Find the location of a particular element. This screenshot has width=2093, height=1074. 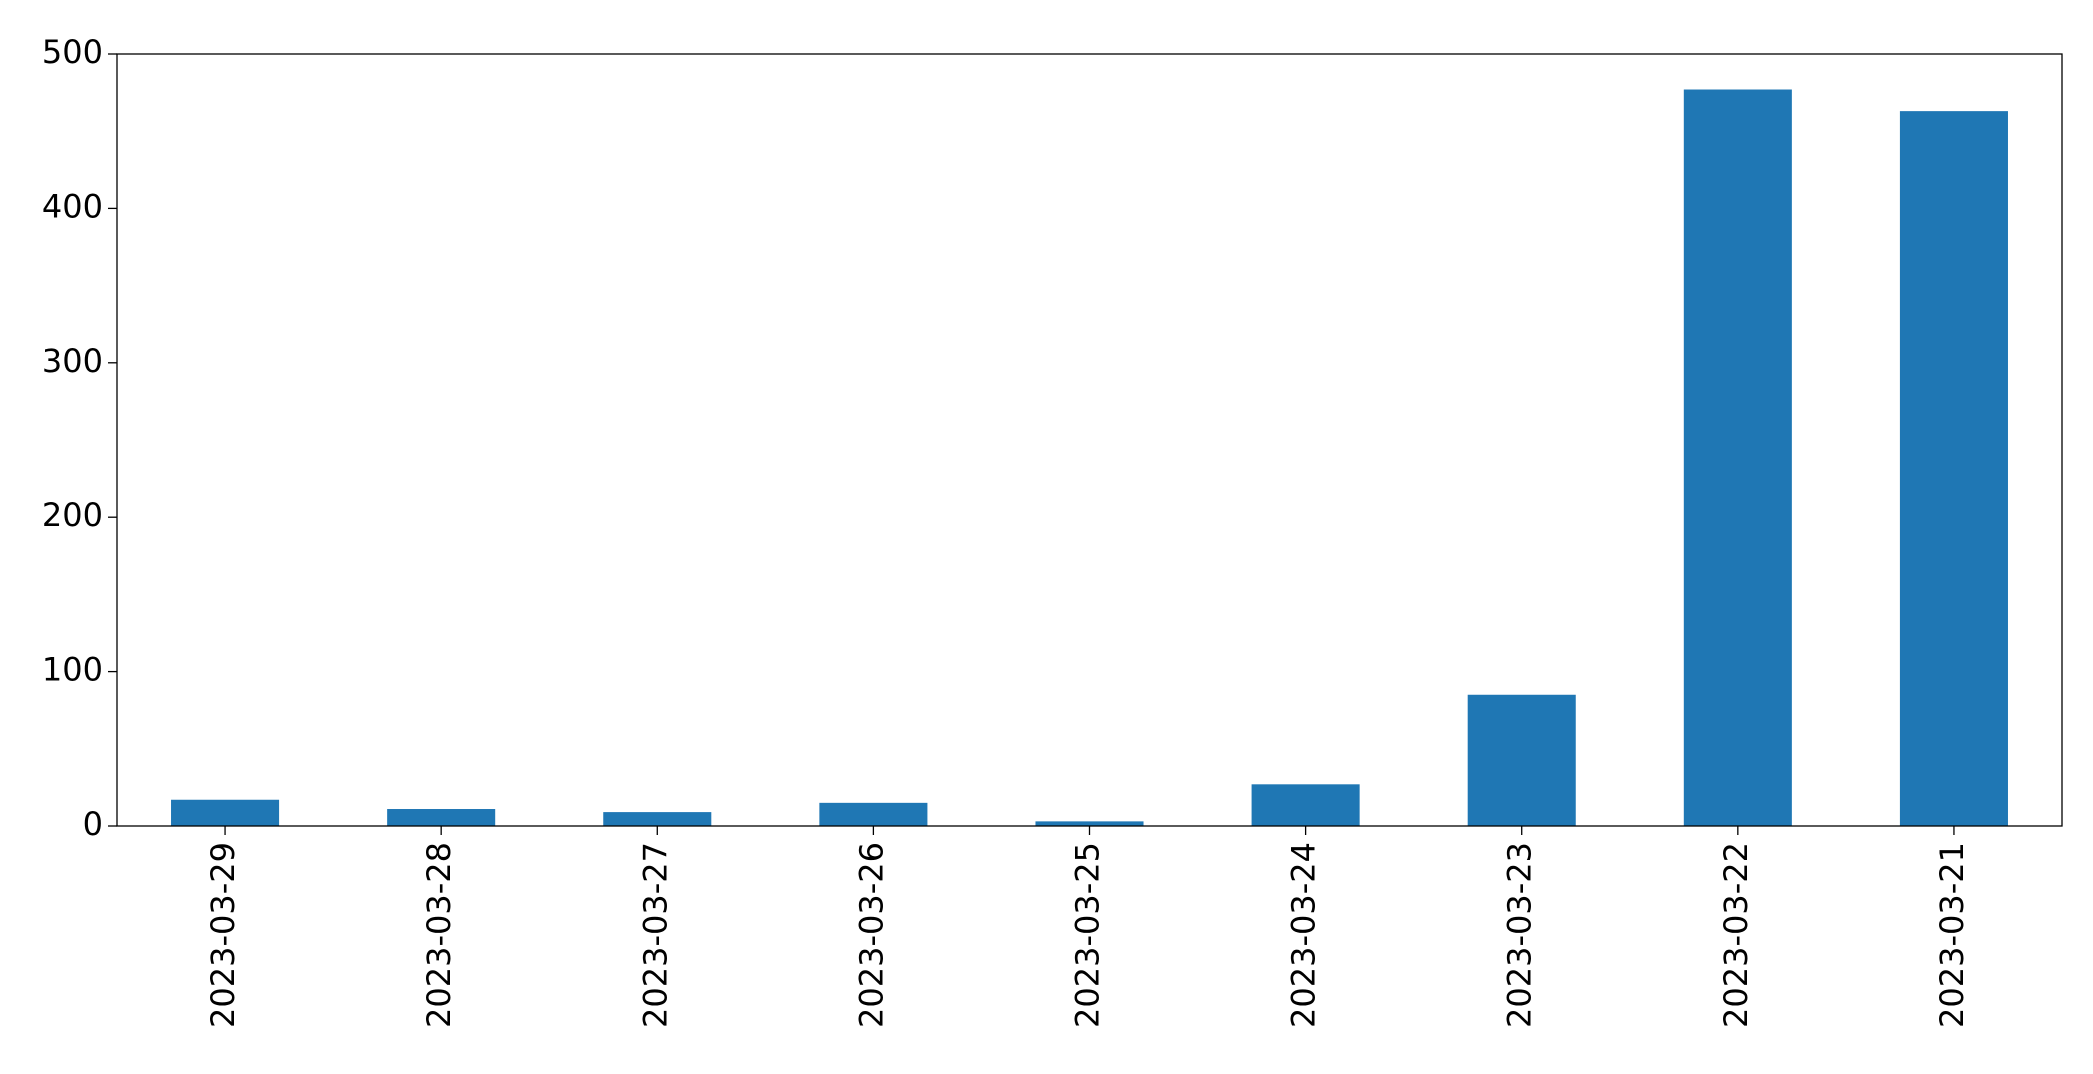

x-tick-label: 2023-03-24 is located at coordinates (1304, 935).